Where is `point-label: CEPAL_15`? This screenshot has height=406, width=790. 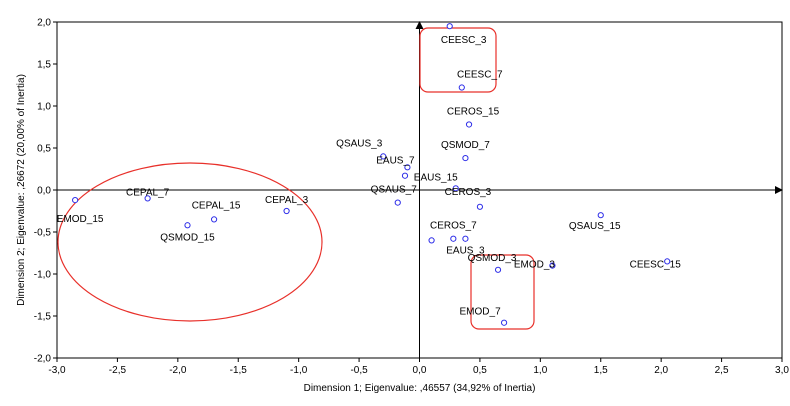
point-label: CEPAL_15 is located at coordinates (216, 205).